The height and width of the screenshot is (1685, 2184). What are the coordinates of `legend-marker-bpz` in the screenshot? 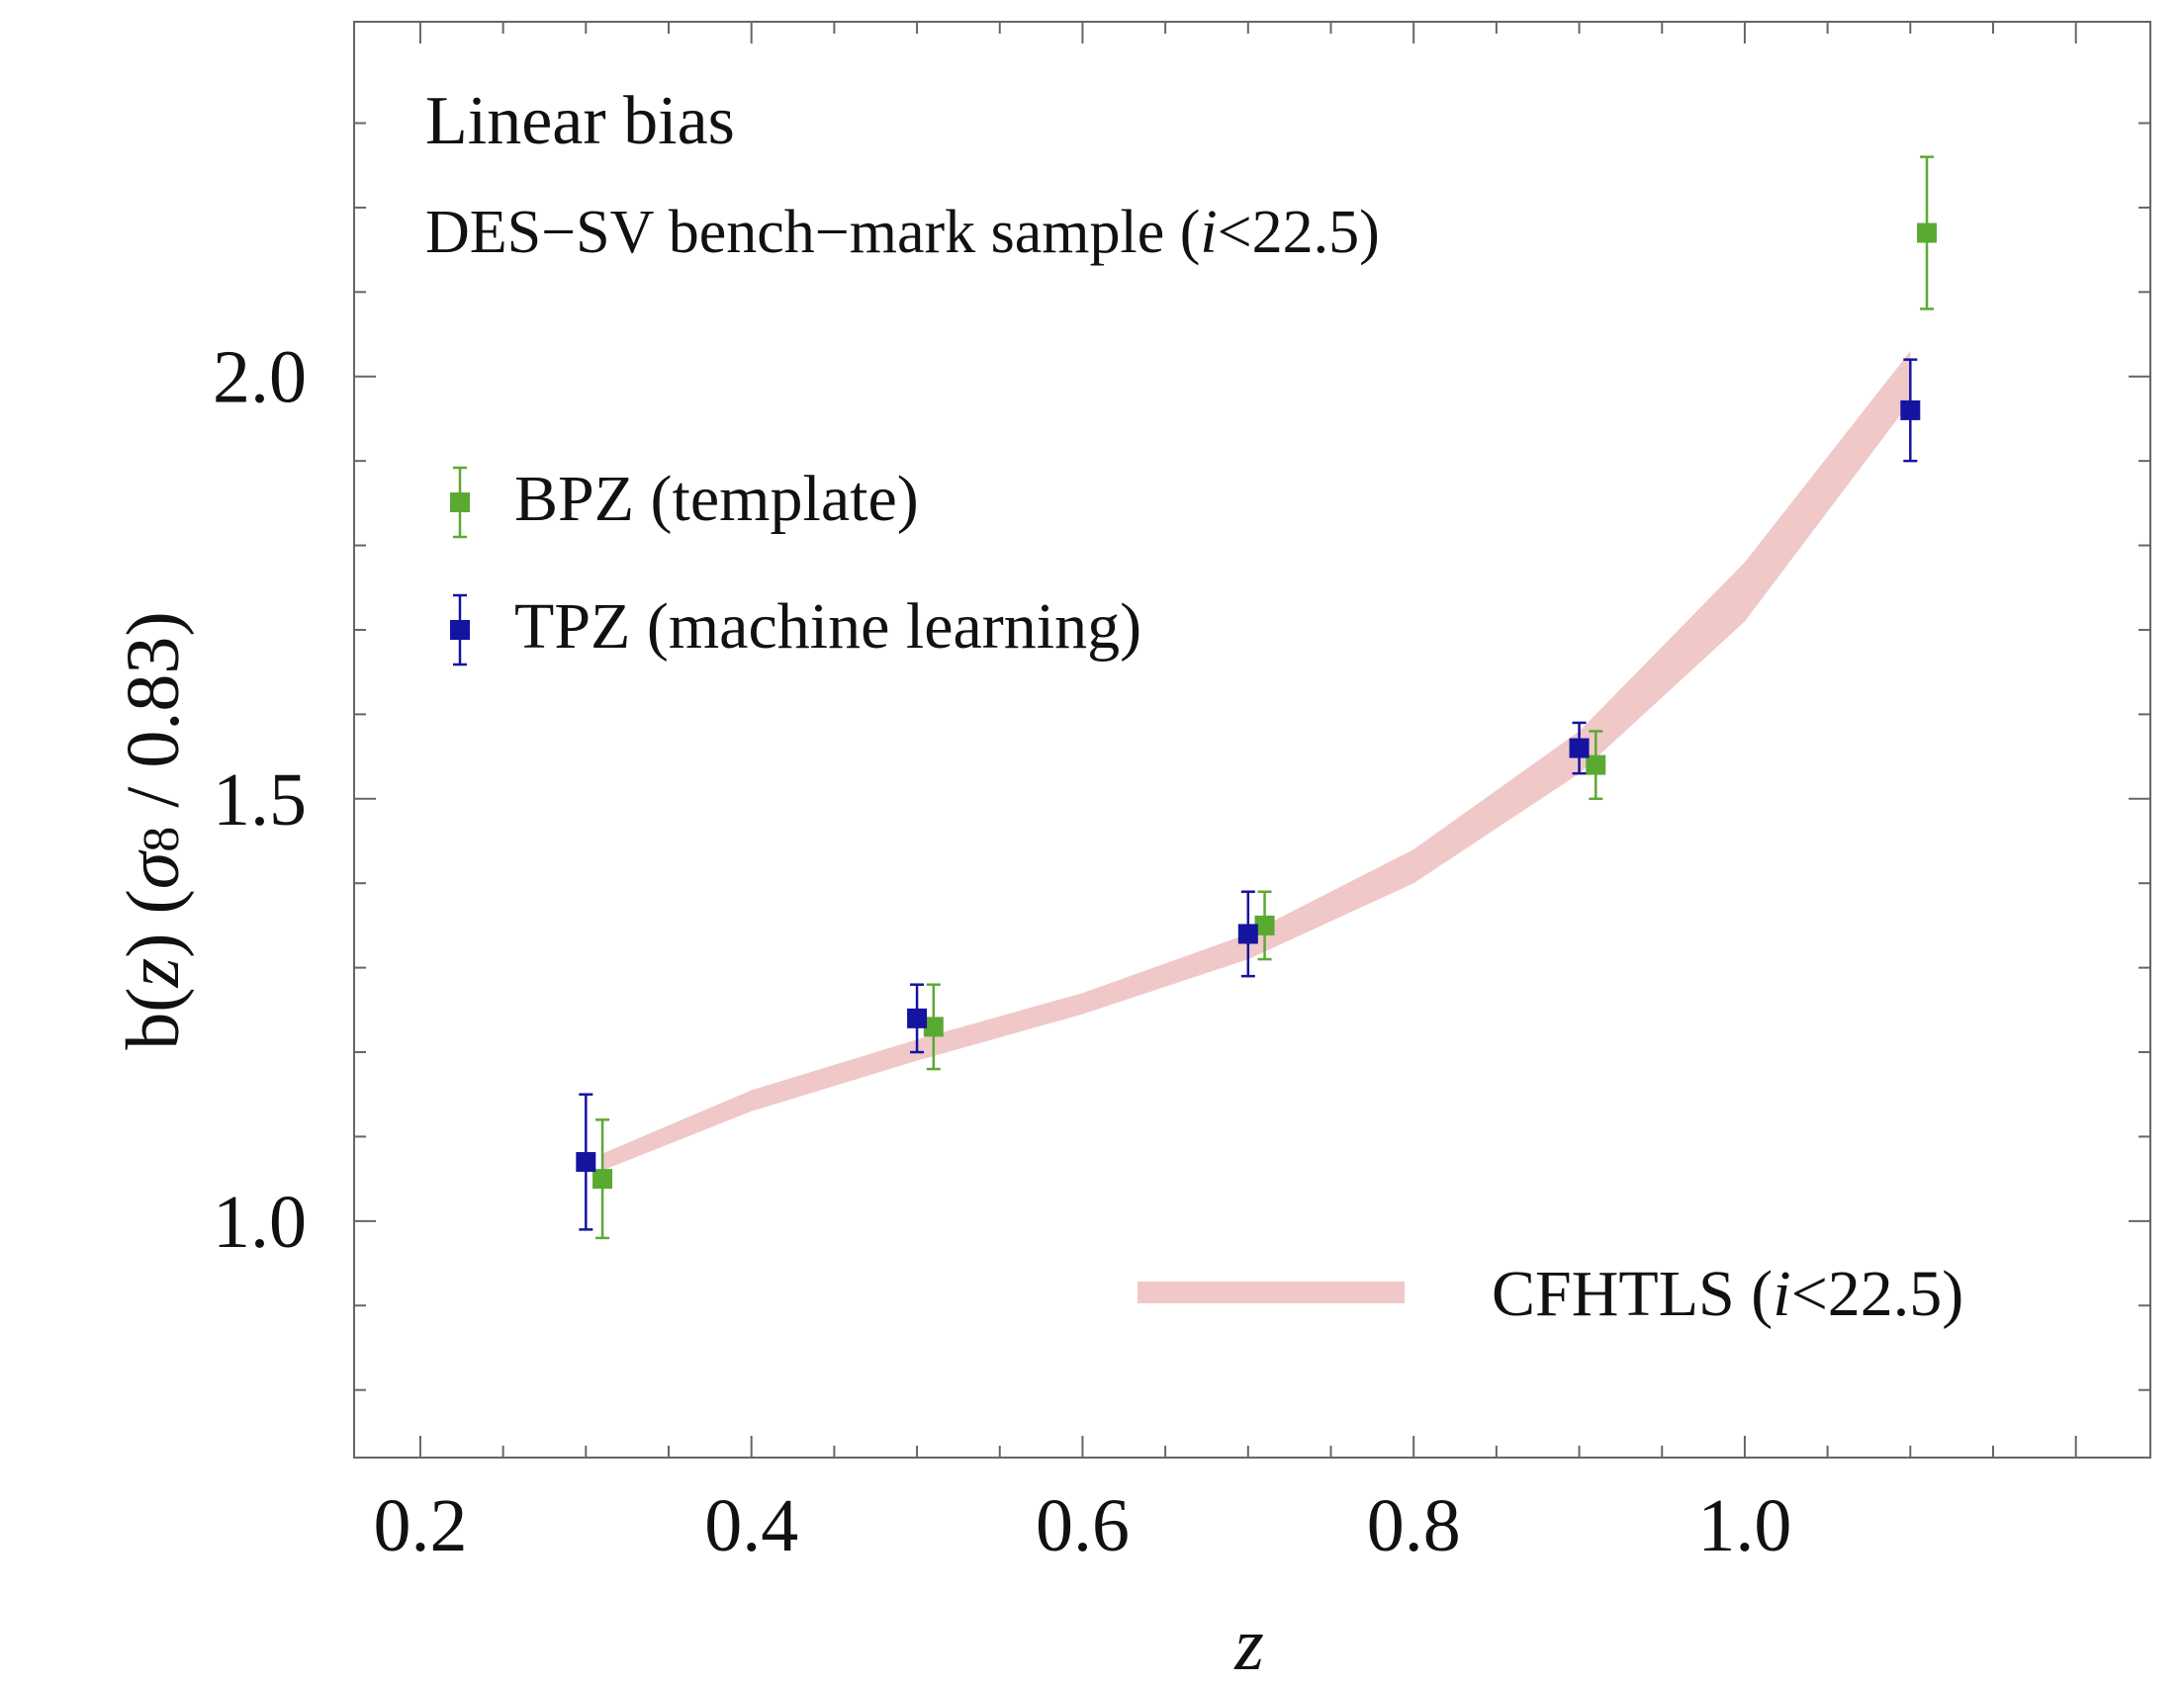 It's located at (460, 502).